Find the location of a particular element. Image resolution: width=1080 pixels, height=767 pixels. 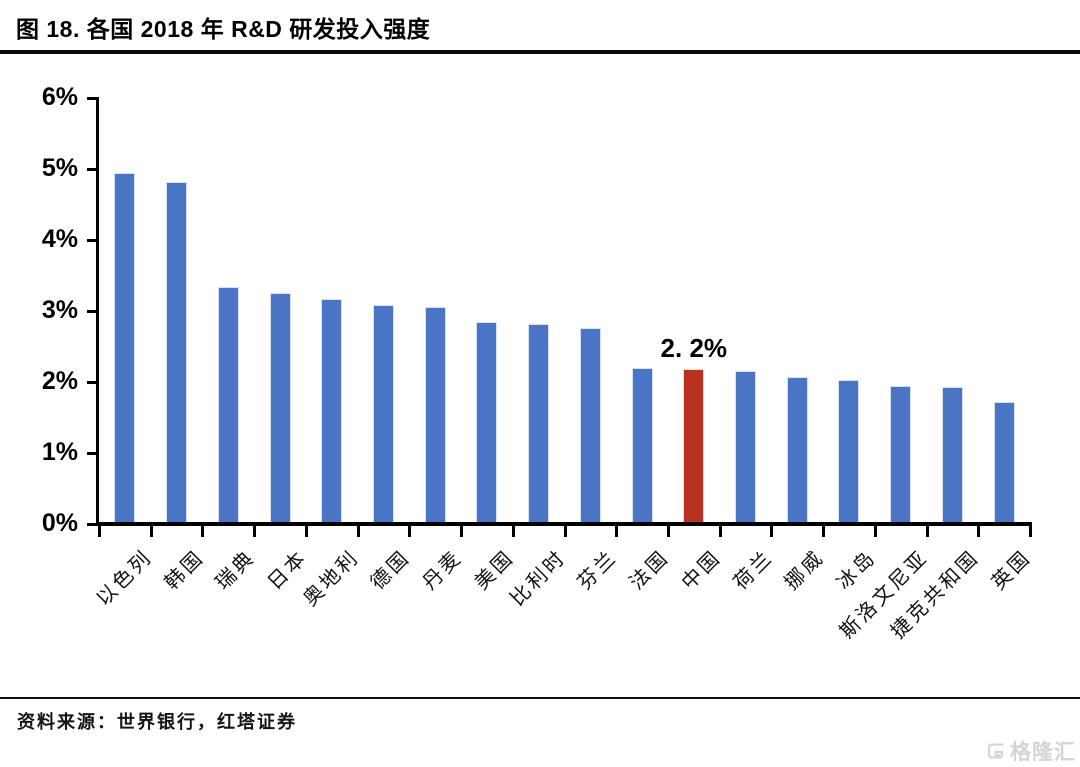

y-tick-label: 2% is located at coordinates (59, 381).